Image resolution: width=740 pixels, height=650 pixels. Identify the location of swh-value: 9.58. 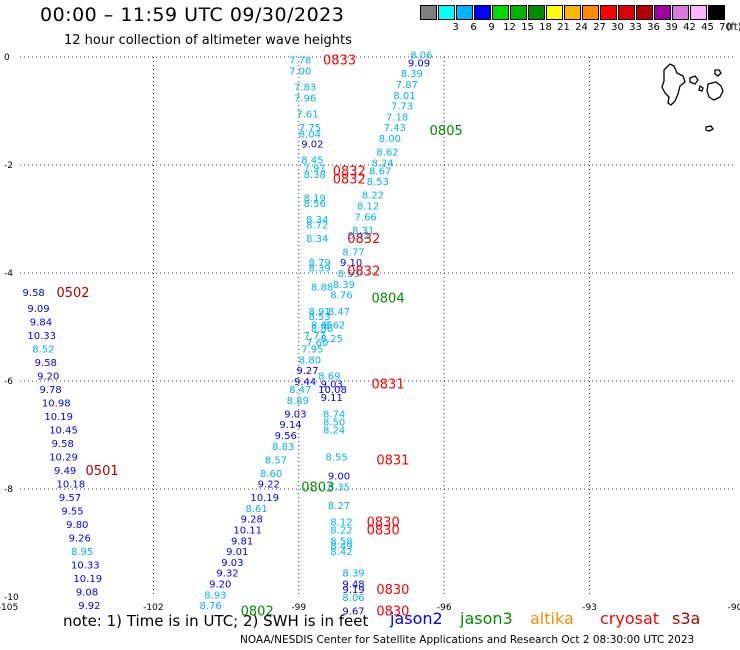
(34, 293).